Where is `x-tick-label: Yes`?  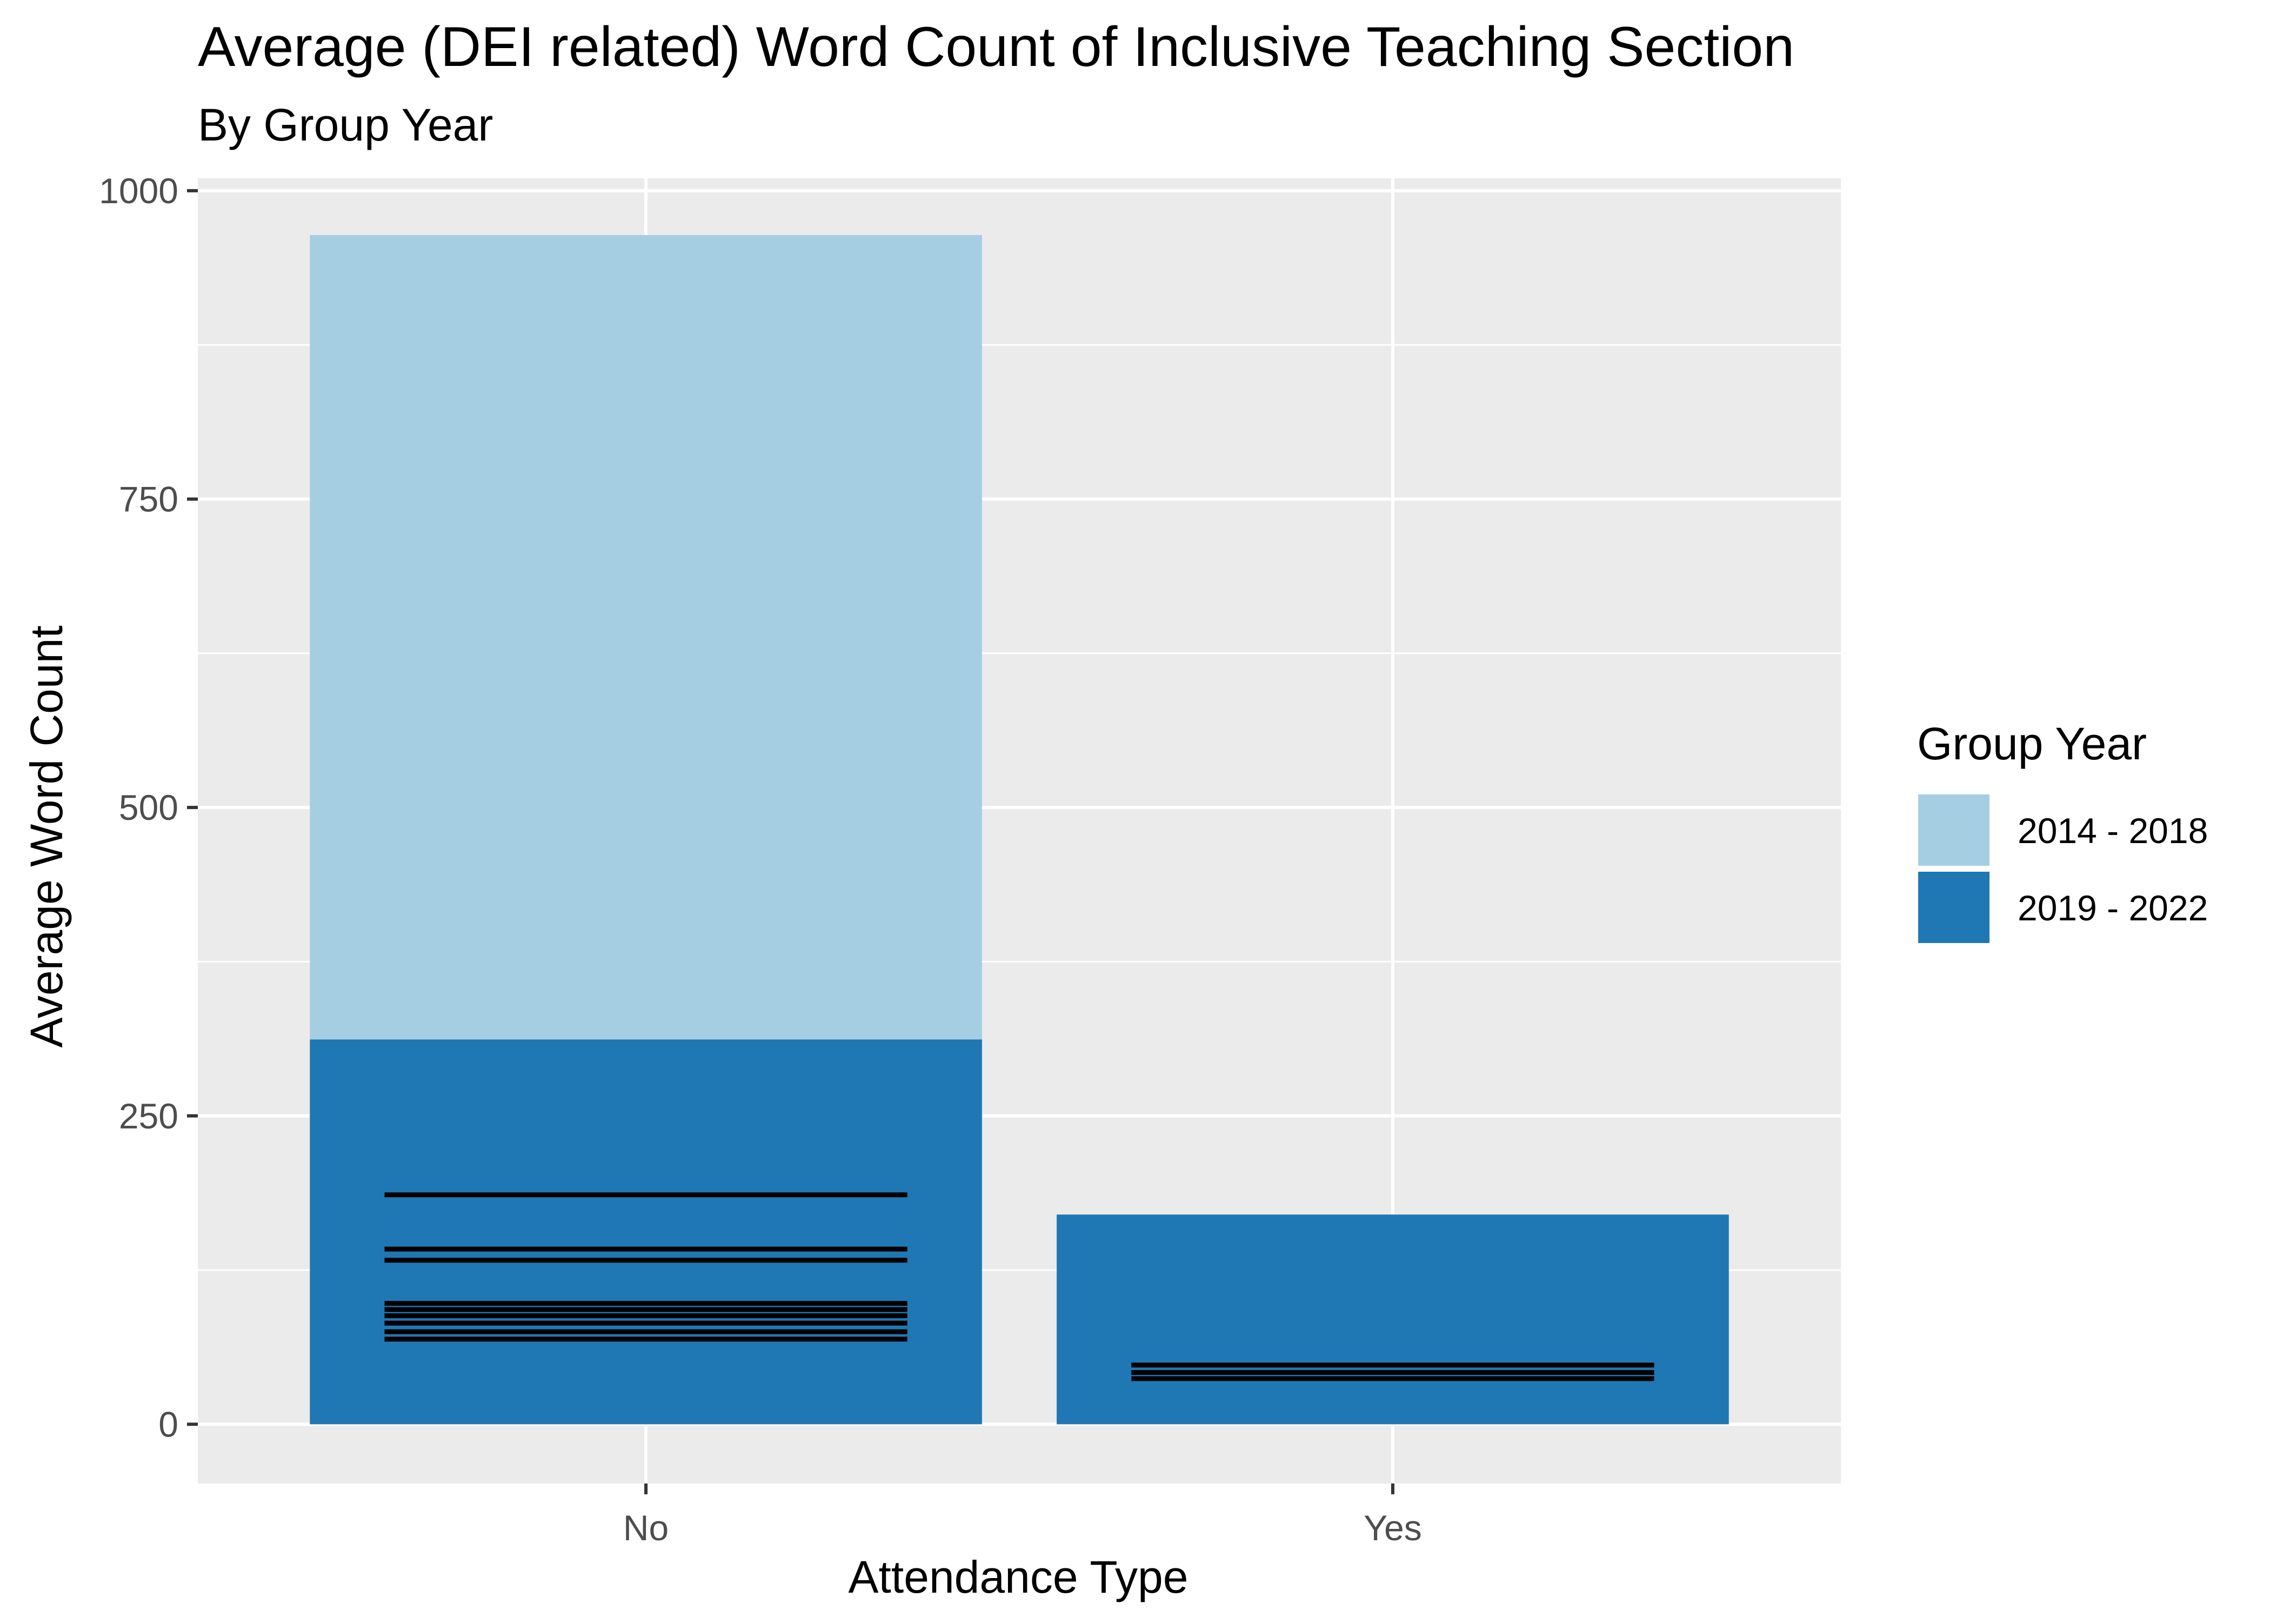
x-tick-label: Yes is located at coordinates (1393, 1528).